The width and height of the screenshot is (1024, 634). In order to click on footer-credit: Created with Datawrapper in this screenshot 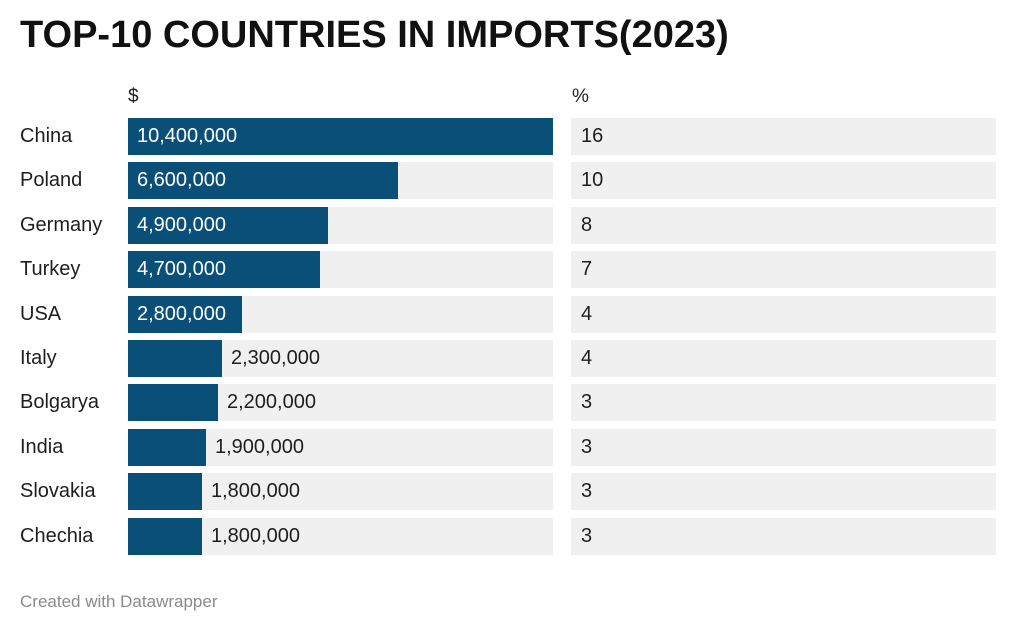, I will do `click(119, 601)`.